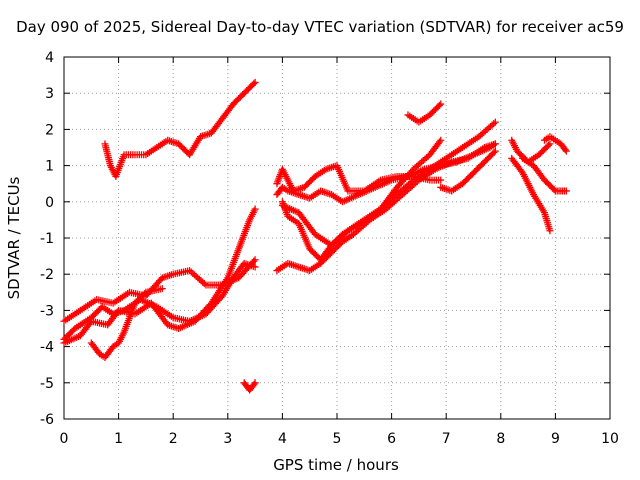 The image size is (640, 480). I want to click on y-tick-label: -1, so click(47, 239).